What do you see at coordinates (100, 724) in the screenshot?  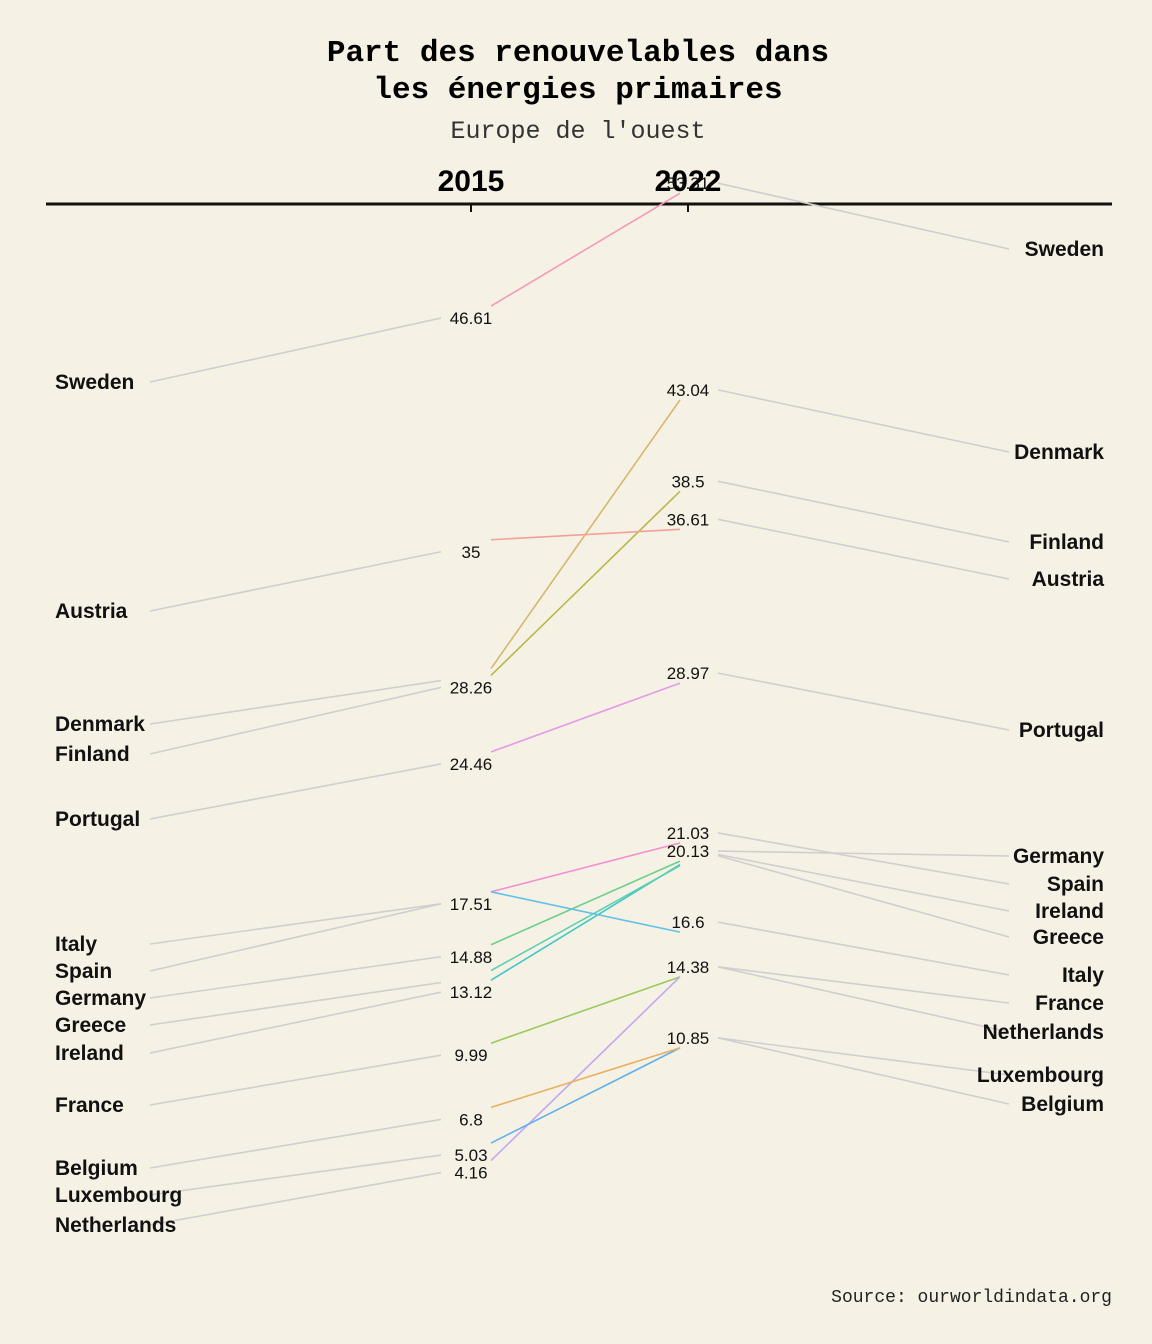 I see `country-label-left-denmark: Denmark` at bounding box center [100, 724].